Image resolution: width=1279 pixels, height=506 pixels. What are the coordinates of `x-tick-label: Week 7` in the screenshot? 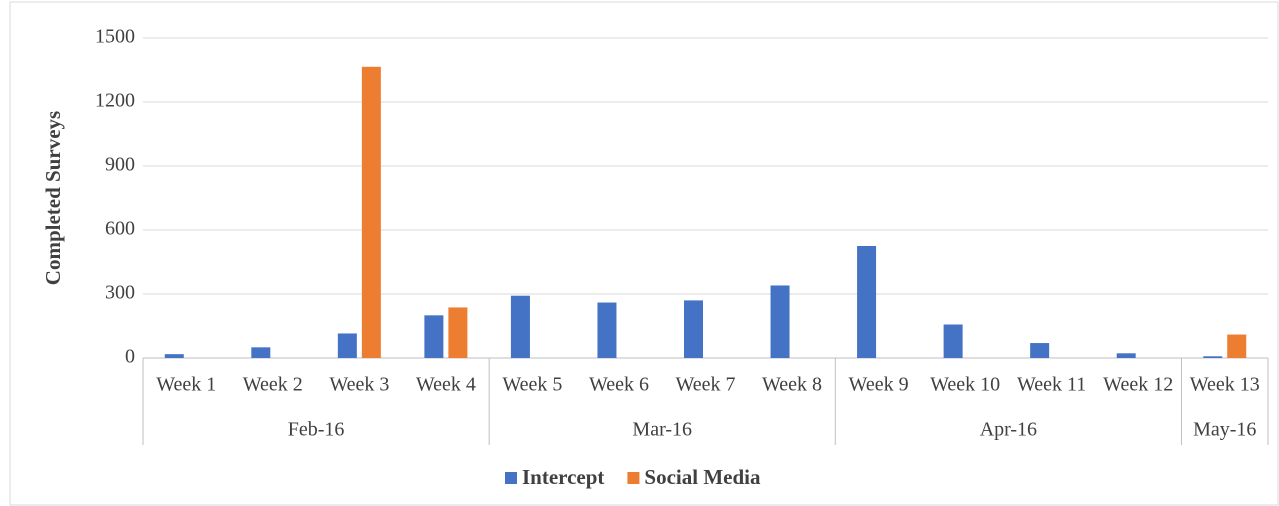 It's located at (705, 385).